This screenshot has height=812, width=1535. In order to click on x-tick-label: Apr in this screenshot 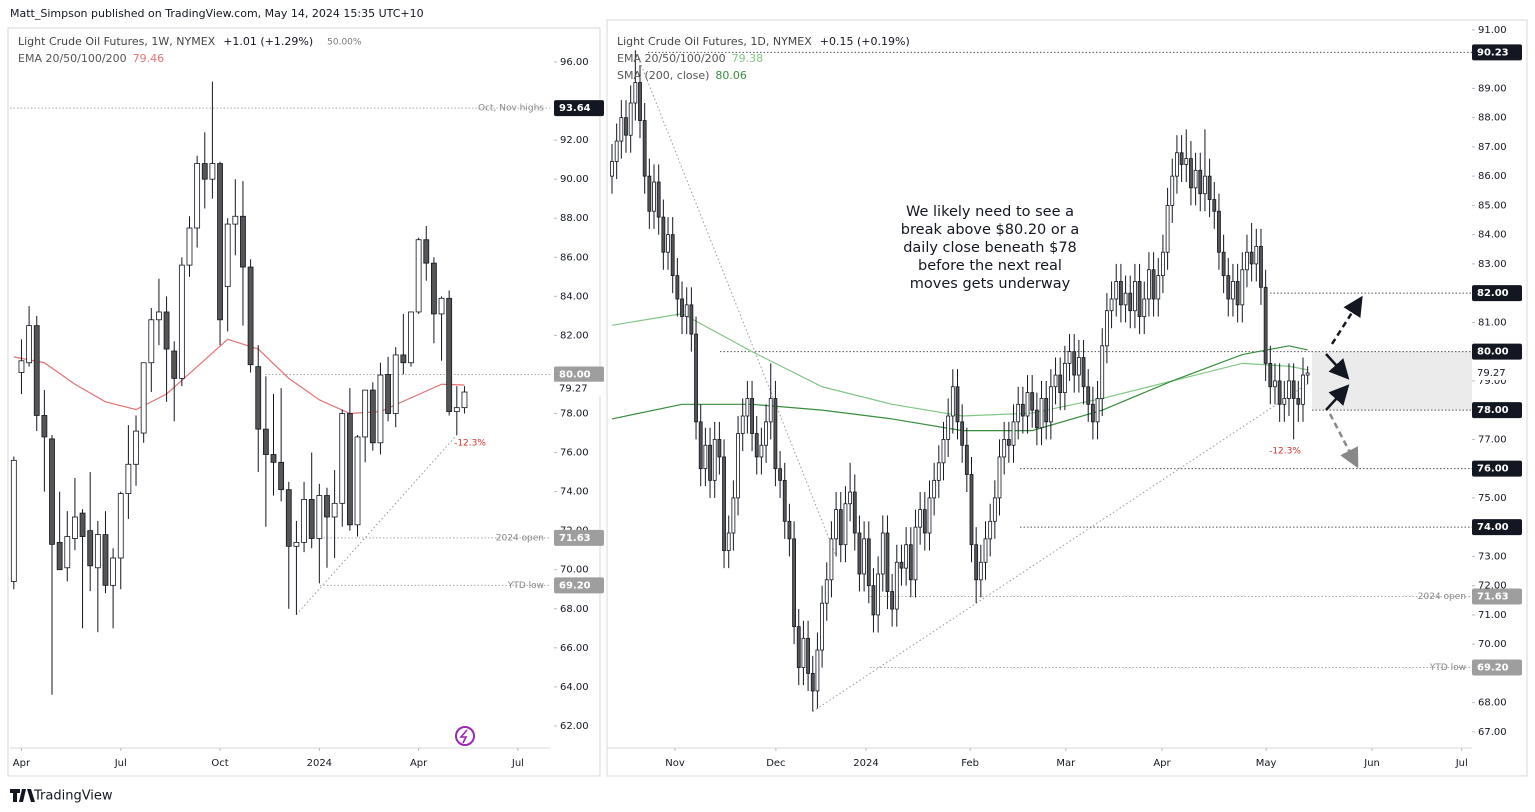, I will do `click(419, 763)`.